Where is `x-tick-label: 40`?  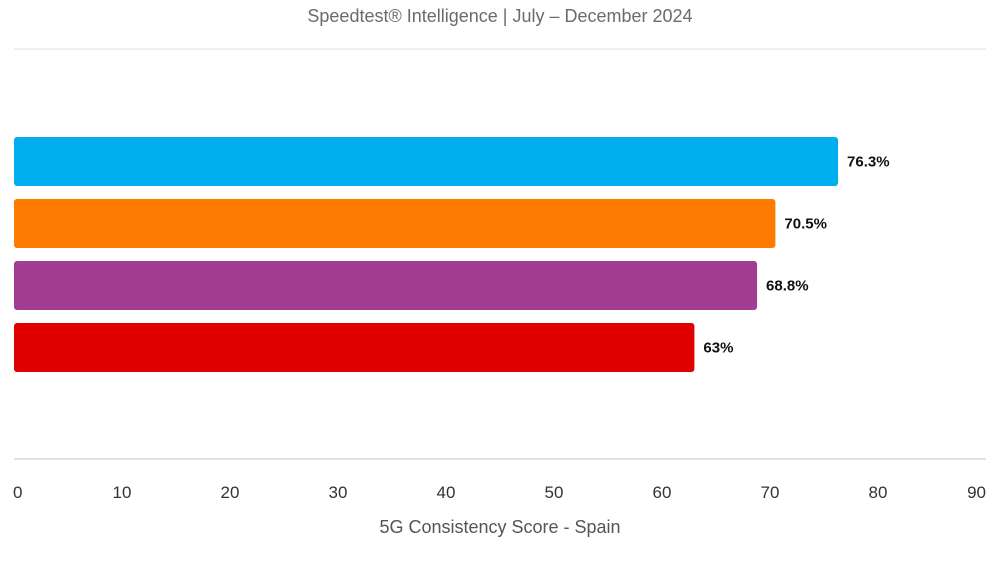 x-tick-label: 40 is located at coordinates (446, 492).